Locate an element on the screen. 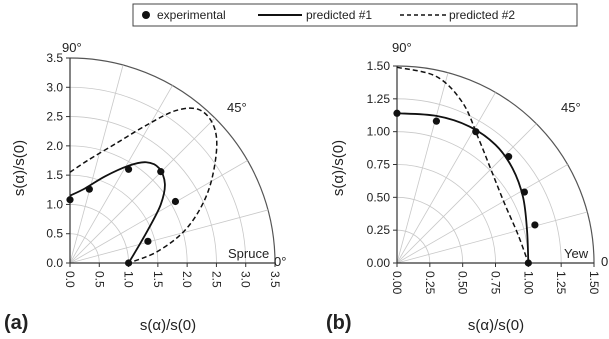 The image size is (609, 339). x-tick-label: 0.75 is located at coordinates (496, 283).